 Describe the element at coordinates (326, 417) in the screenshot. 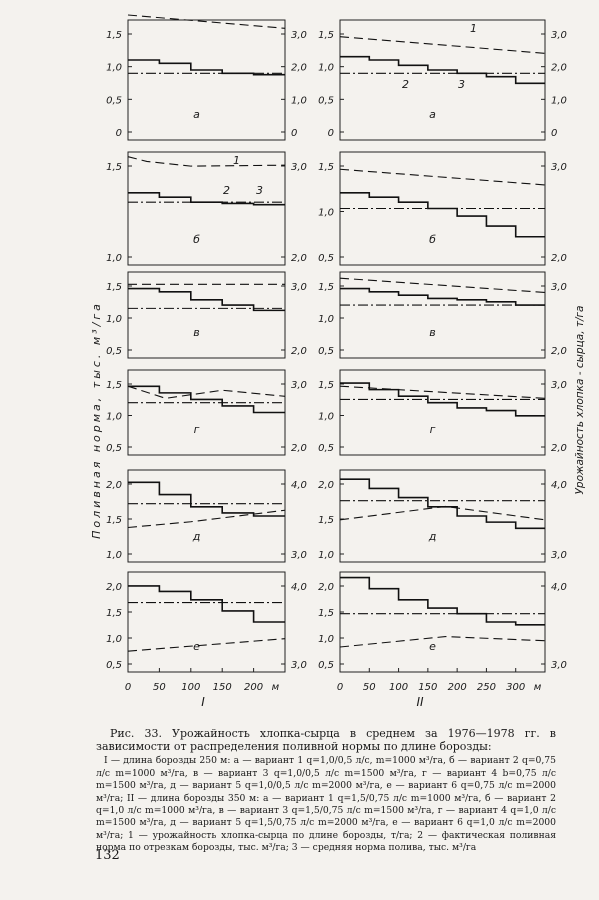

I see `col2-panel-4-left-tick-label: 1,0` at that location.